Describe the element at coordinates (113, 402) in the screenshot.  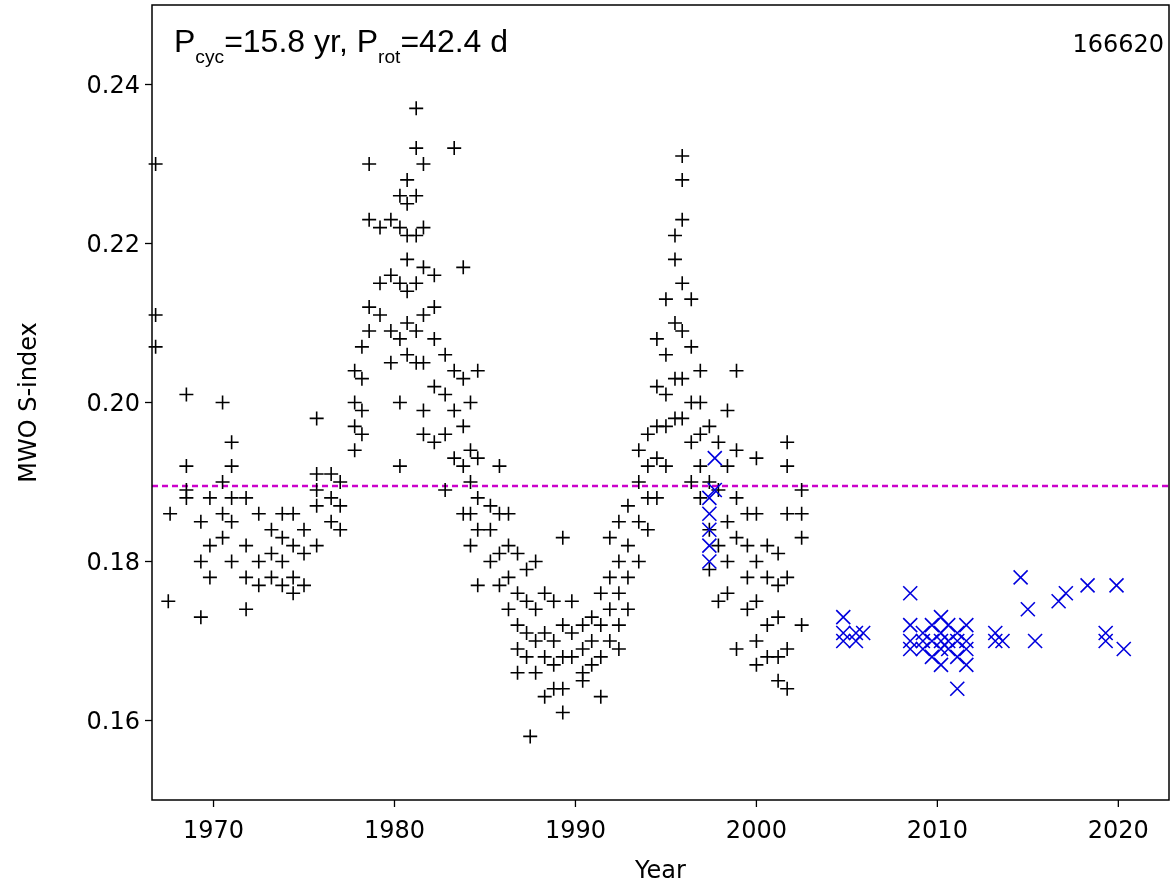
I see `y-tick-label: 0.20` at that location.